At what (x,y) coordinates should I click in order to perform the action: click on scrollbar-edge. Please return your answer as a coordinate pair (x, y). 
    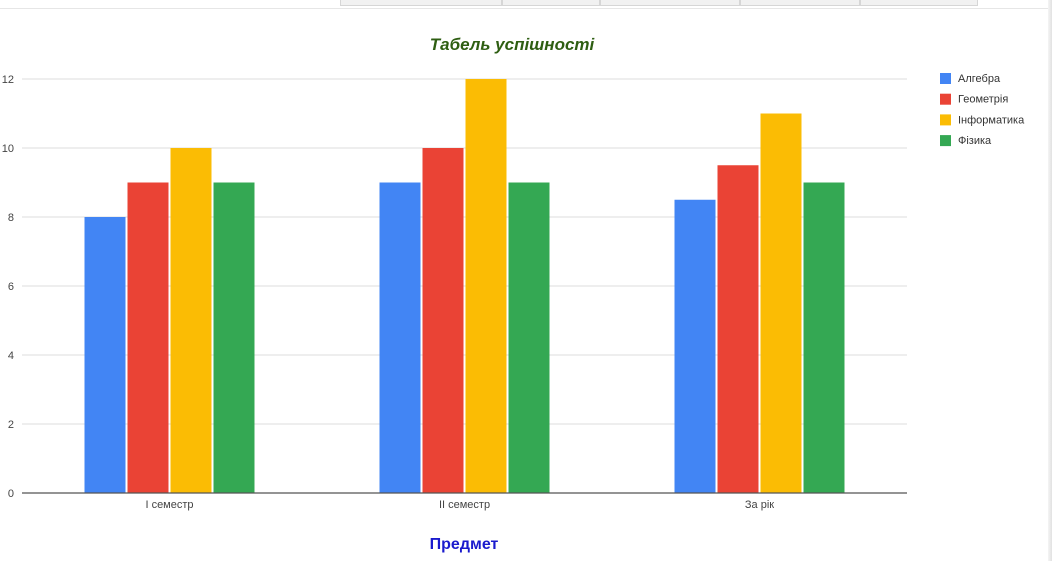
    Looking at the image, I should click on (1050, 280).